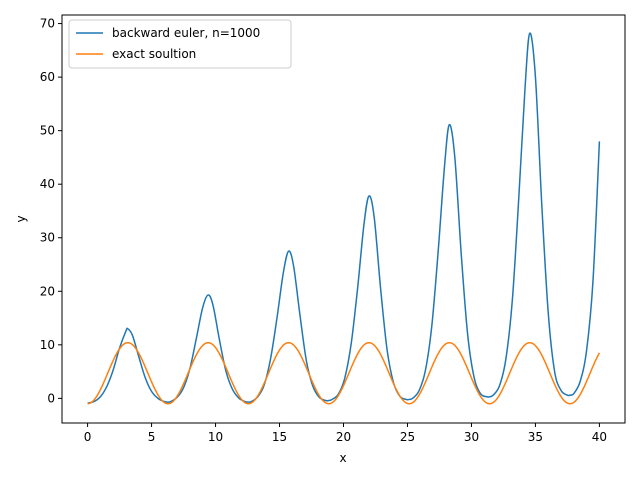  Describe the element at coordinates (471, 437) in the screenshot. I see `x-tick-label: 30` at that location.